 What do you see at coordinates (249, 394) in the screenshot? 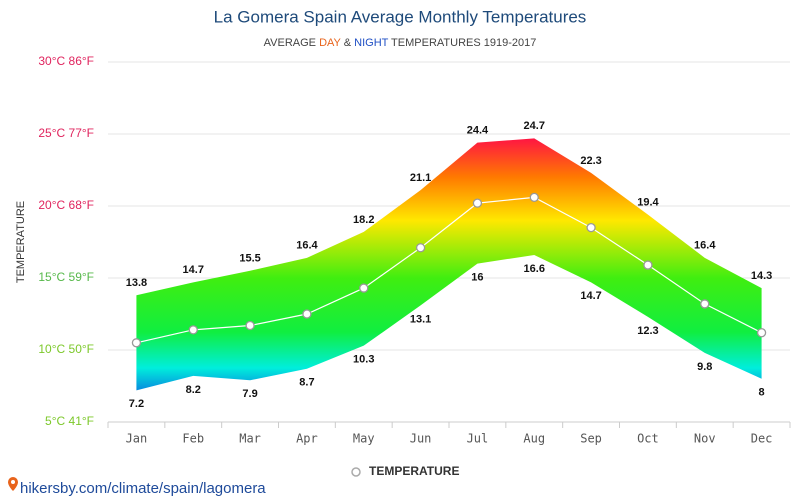
I see `low-label: 7.9` at bounding box center [249, 394].